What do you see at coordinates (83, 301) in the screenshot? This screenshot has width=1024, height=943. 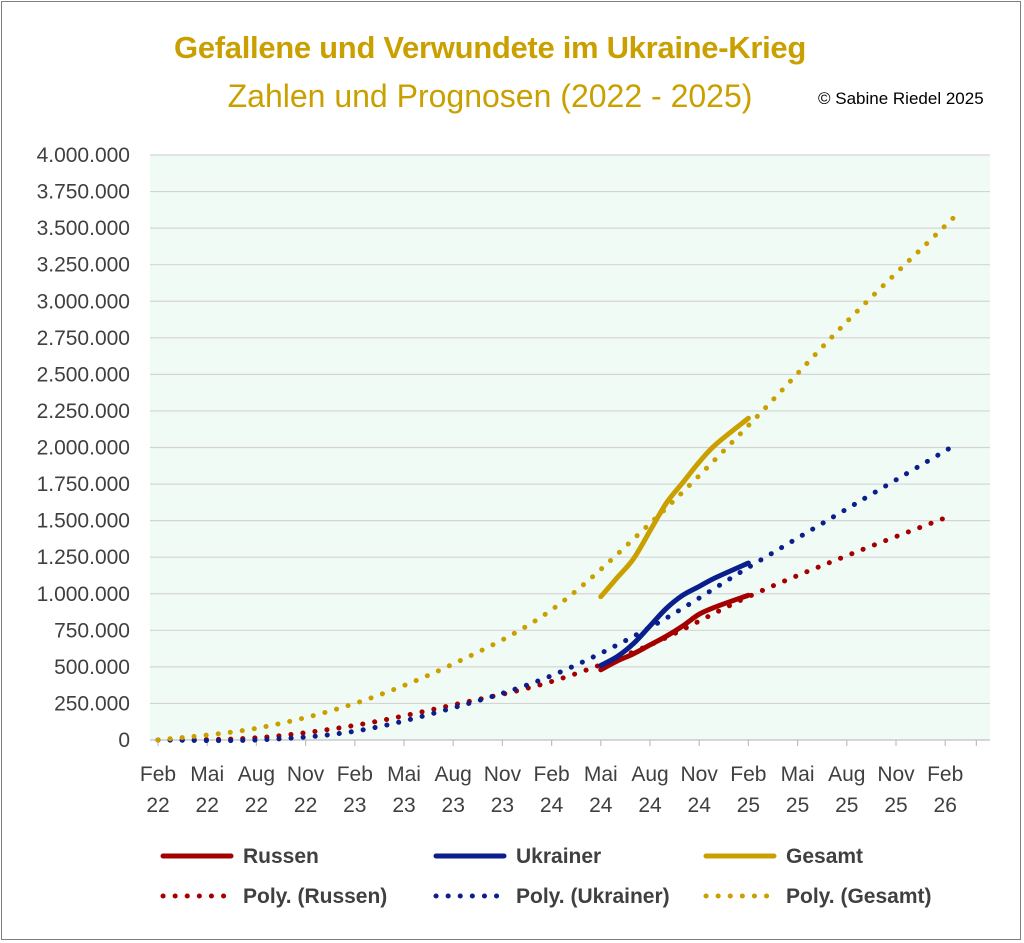 I see `y-tick-label: 3.000.000` at bounding box center [83, 301].